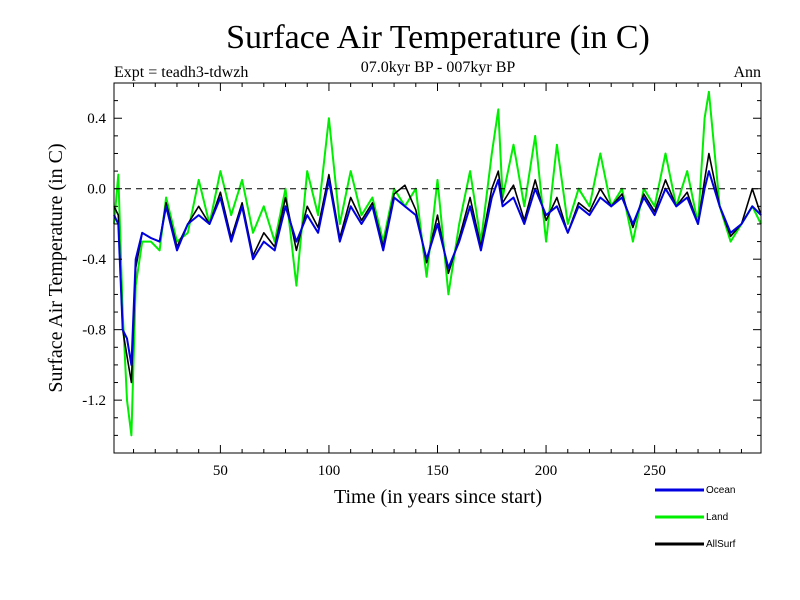 This screenshot has width=800, height=600. What do you see at coordinates (546, 471) in the screenshot?
I see `x-tick-label: 200` at bounding box center [546, 471].